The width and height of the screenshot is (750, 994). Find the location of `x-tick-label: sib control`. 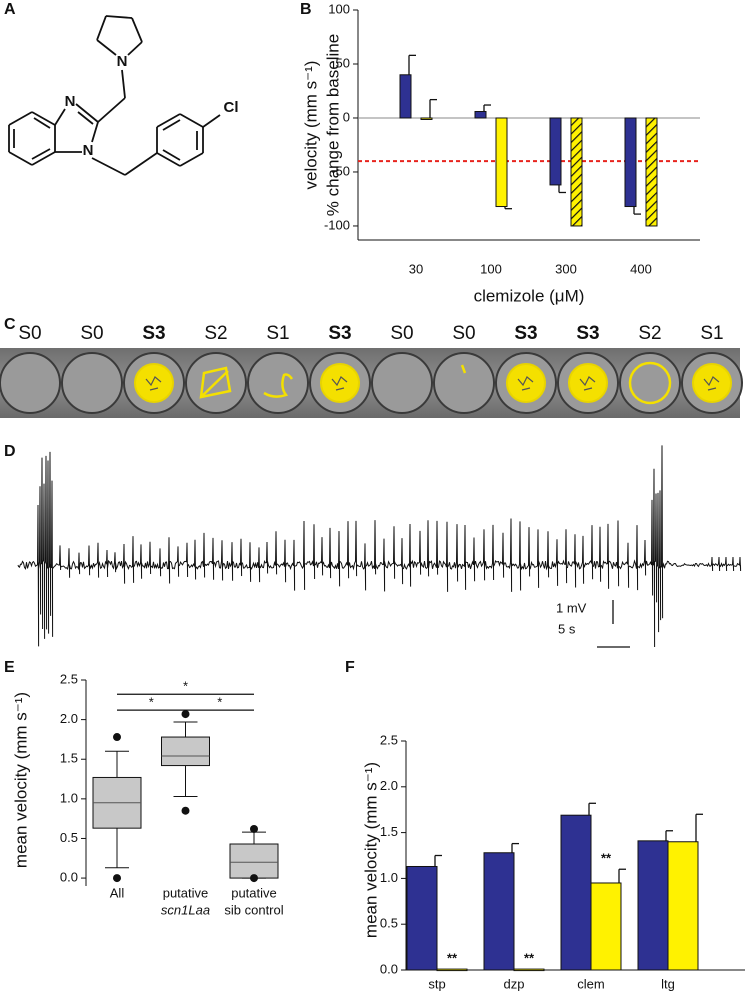

x-tick-label: sib control is located at coordinates (253, 909).